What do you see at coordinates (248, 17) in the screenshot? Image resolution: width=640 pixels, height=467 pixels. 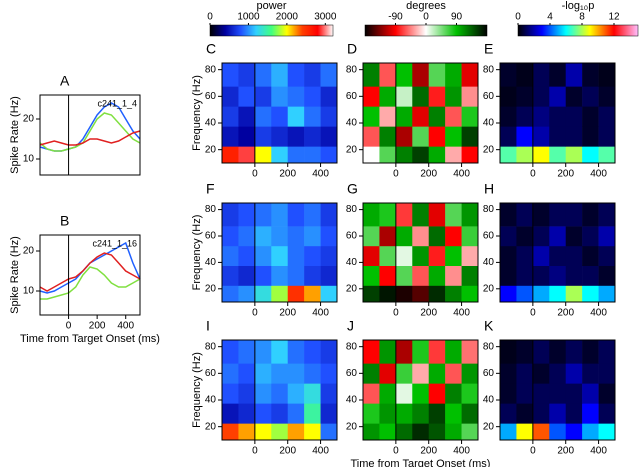 I see `colorbar-tick-label: 1000` at bounding box center [248, 17].